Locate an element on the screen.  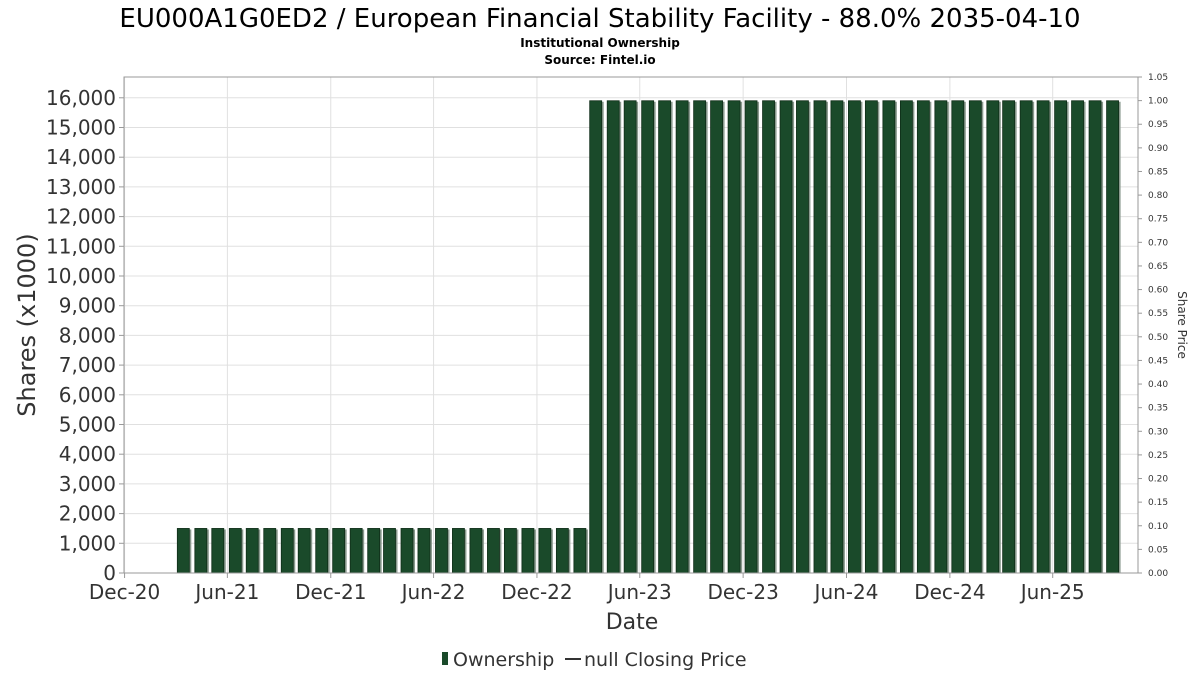
x-tick-label: Jun-21 is located at coordinates (226, 592).